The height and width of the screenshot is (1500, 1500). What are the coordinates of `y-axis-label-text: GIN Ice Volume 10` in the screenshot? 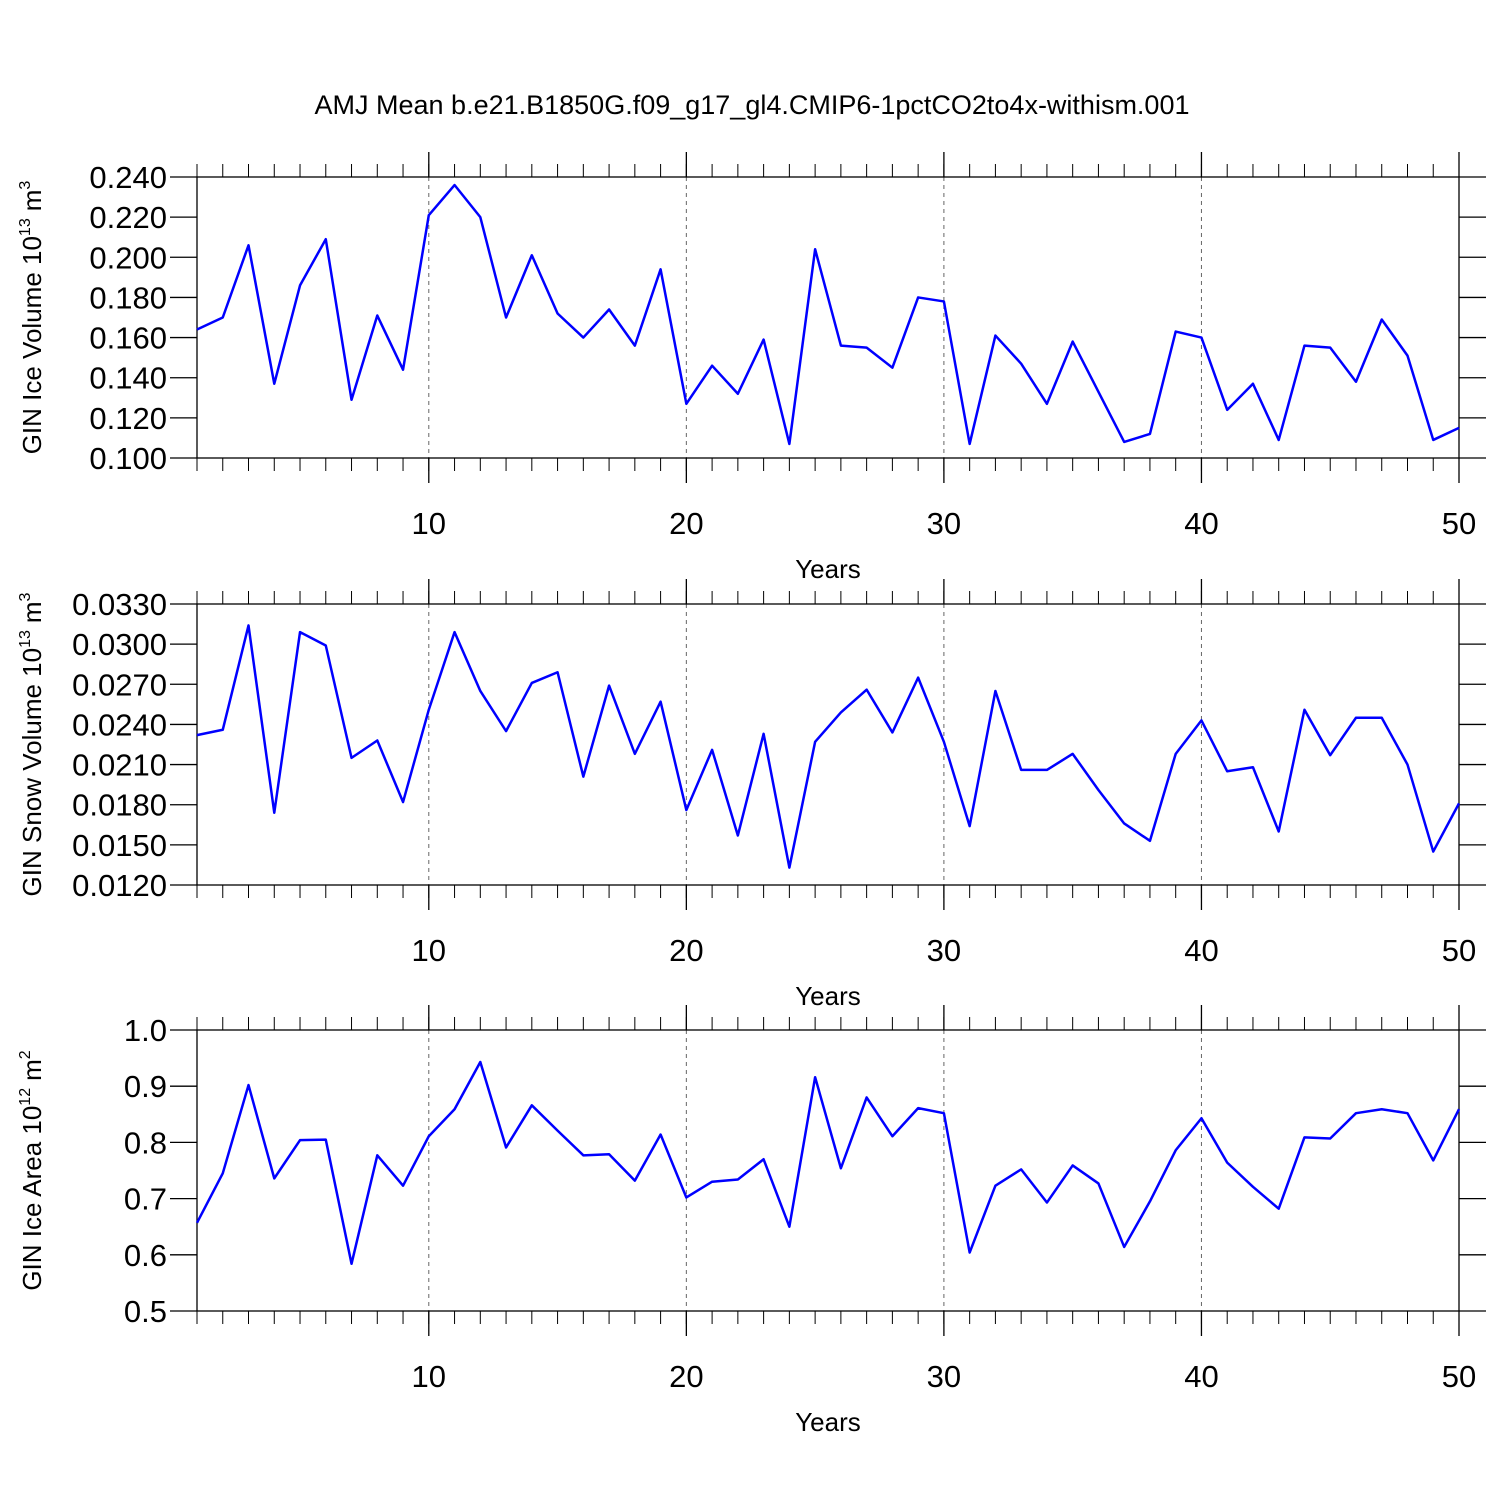 It's located at (32, 345).